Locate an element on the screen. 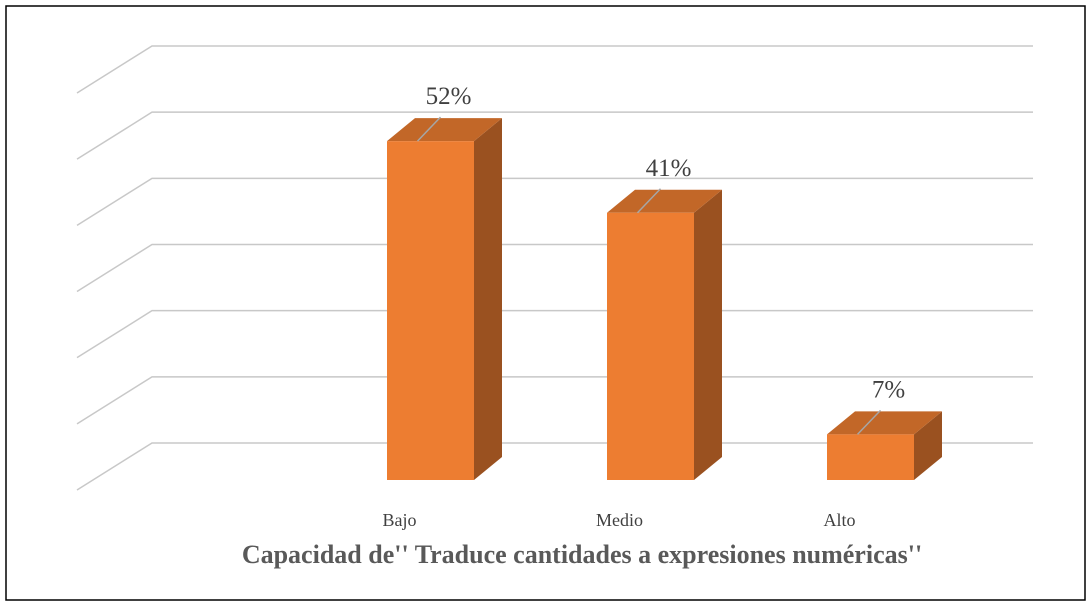 The image size is (1091, 606). value-label: 41% is located at coordinates (669, 168).